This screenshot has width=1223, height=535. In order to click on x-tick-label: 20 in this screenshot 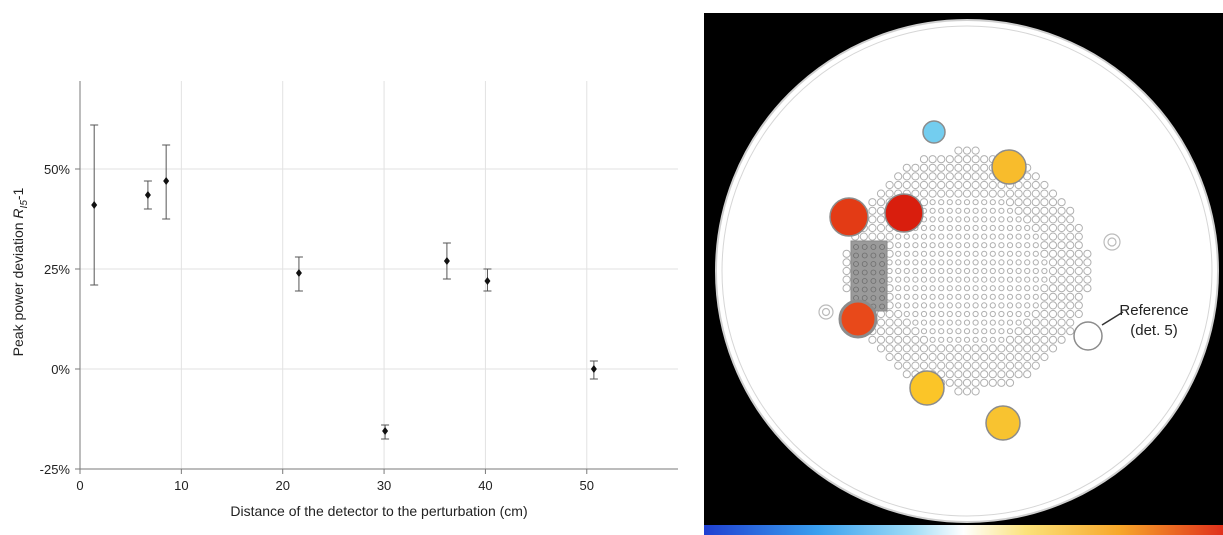, I will do `click(282, 485)`.